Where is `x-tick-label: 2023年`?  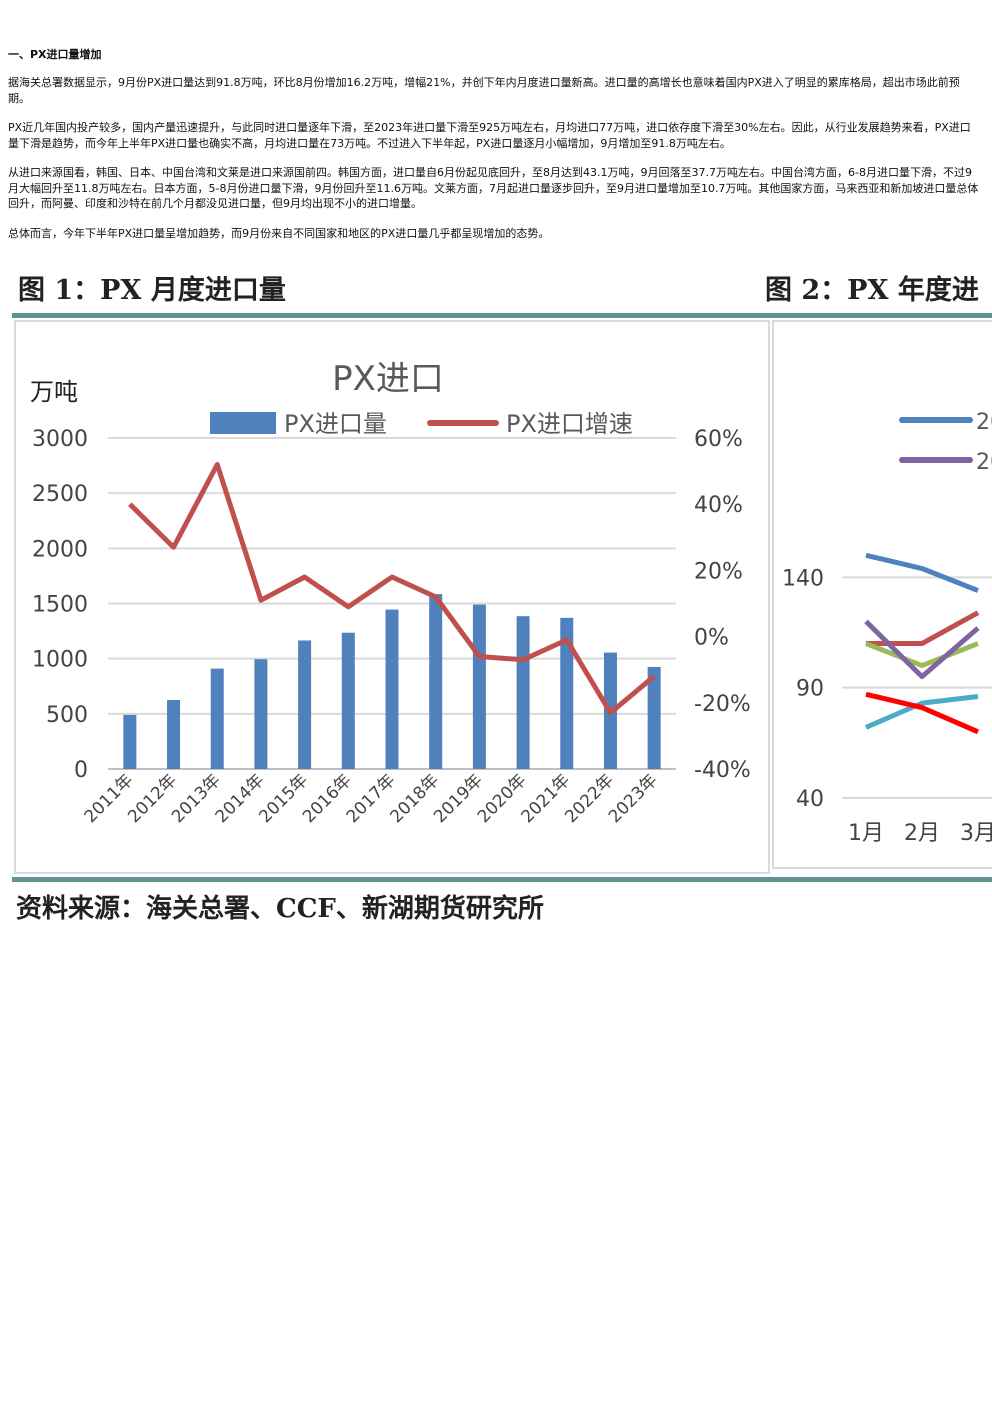
x-tick-label: 2023年 is located at coordinates (633, 798).